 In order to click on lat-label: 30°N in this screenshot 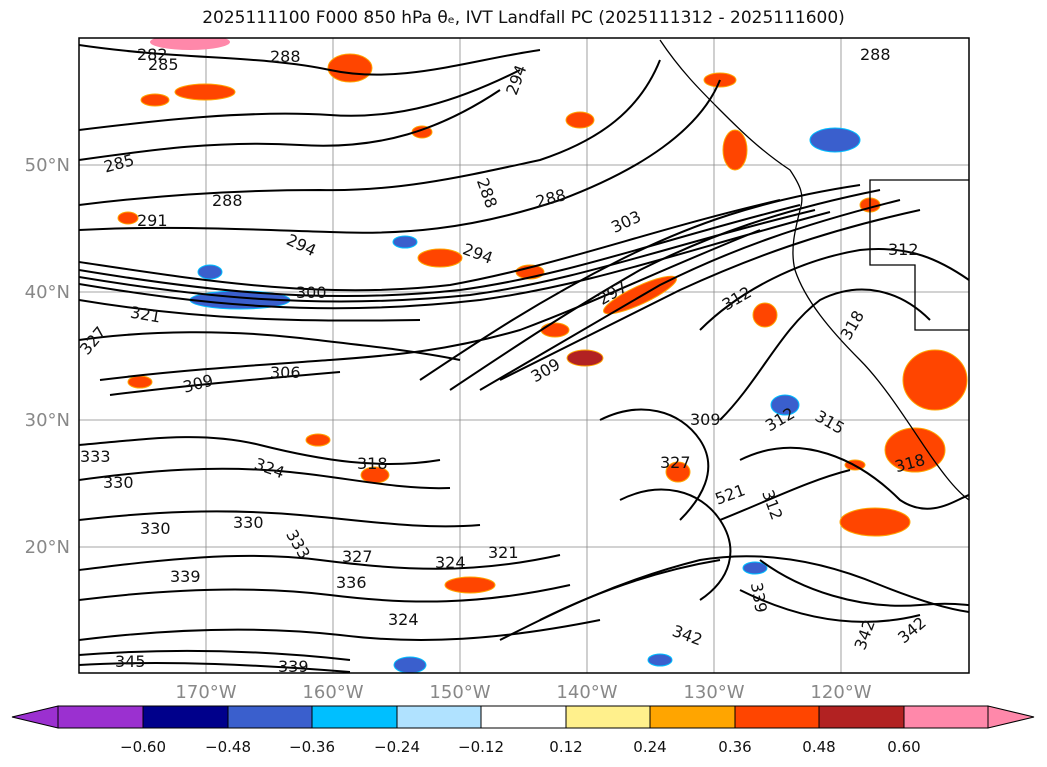, I will do `click(47, 420)`.